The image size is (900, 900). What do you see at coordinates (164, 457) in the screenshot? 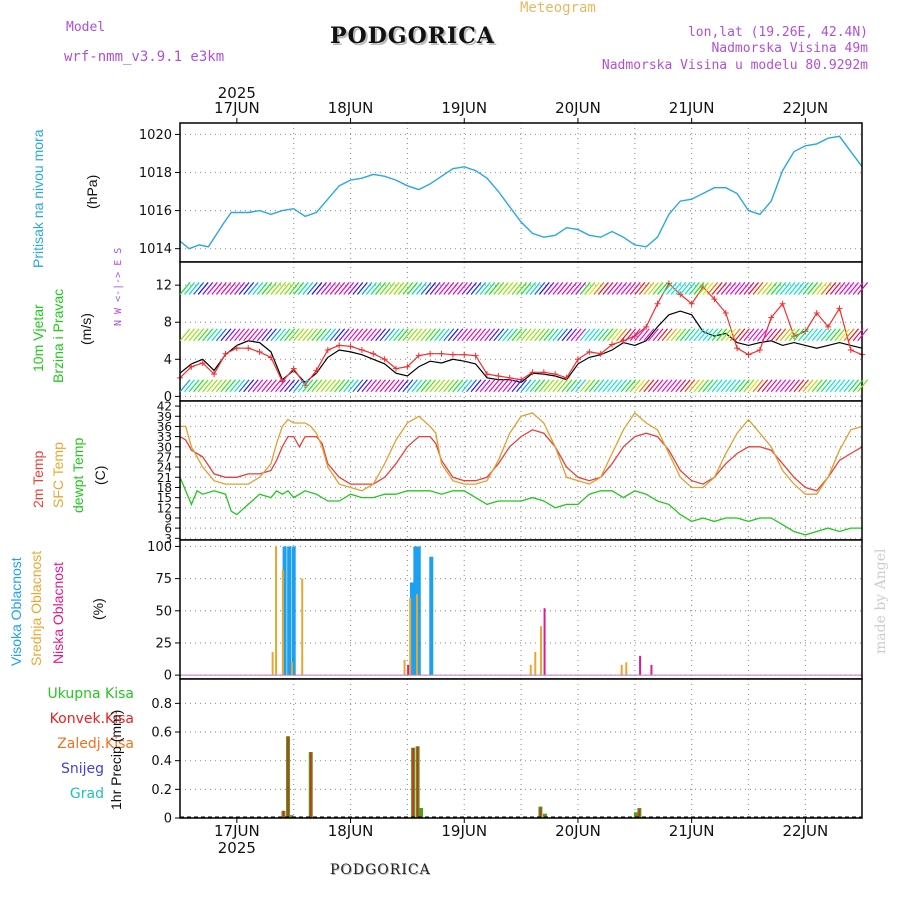
I see `temperature-y-tick-label: 27` at bounding box center [164, 457].